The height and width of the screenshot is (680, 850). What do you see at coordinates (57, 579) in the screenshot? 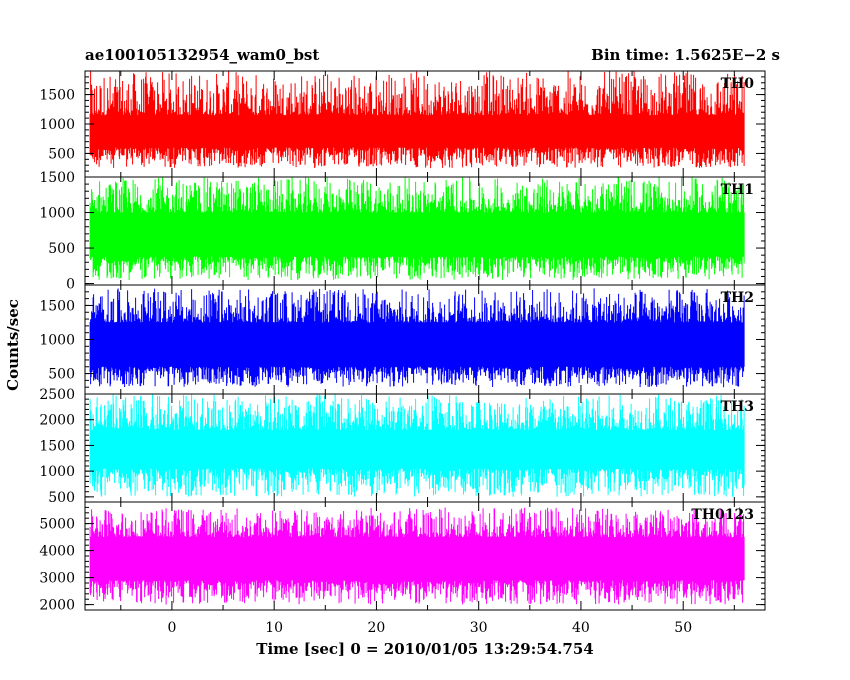
I see `y-tick-label: 3000` at bounding box center [57, 579].